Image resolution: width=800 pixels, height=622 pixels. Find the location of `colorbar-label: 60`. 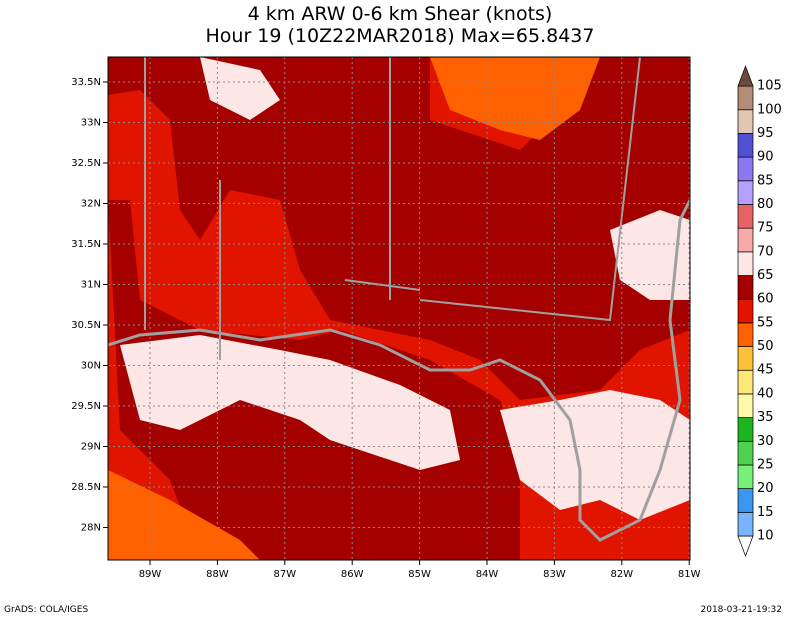

colorbar-label: 60 is located at coordinates (765, 299).